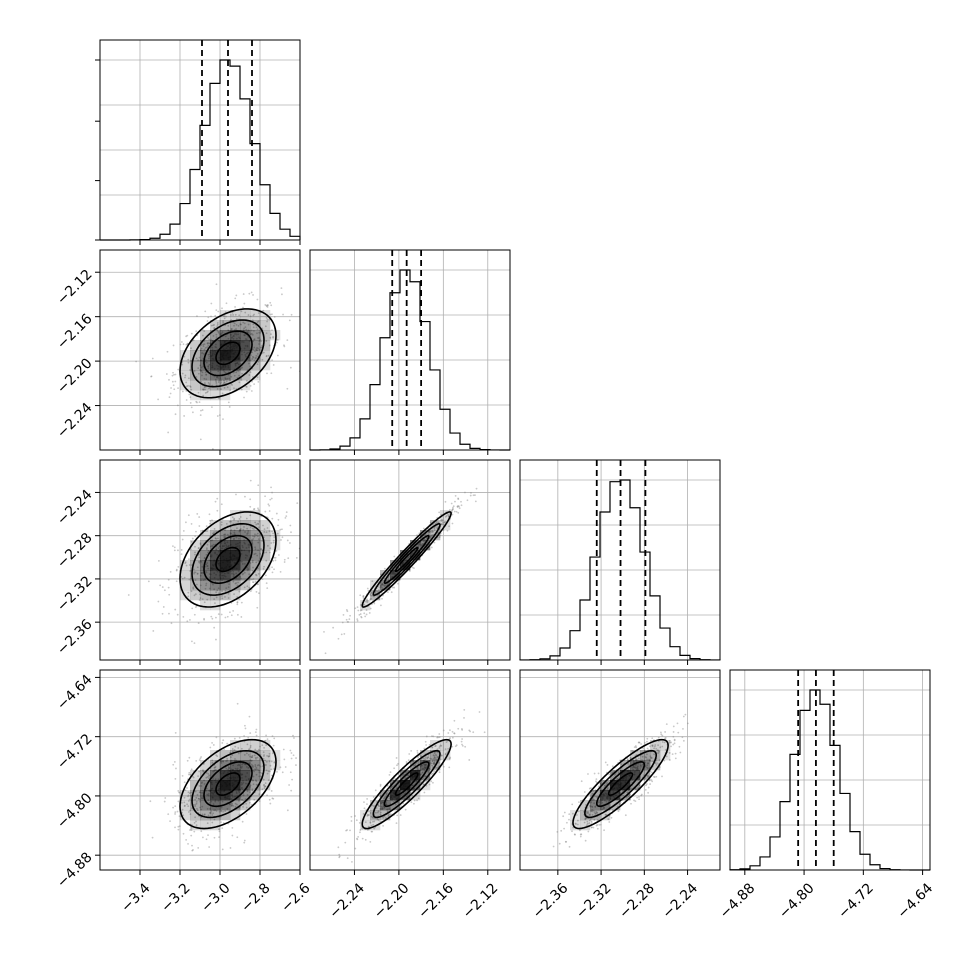 Image resolution: width=970 pixels, height=970 pixels. I want to click on contour-line, so click(228, 784).